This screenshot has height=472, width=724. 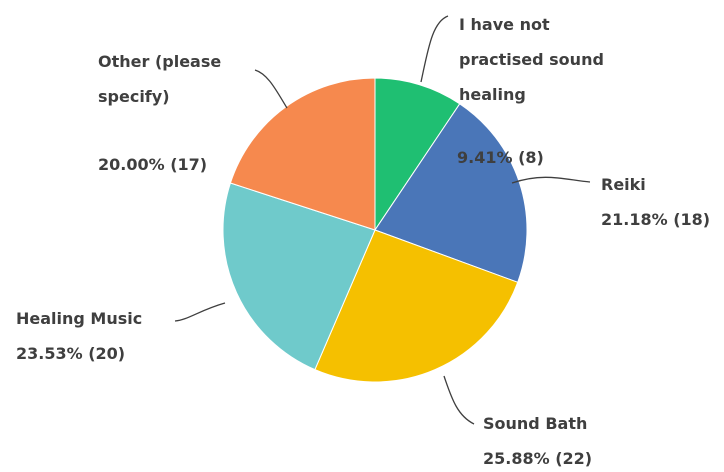 What do you see at coordinates (531, 59) in the screenshot?
I see `slice-label-1: I have not practised sound healing` at bounding box center [531, 59].